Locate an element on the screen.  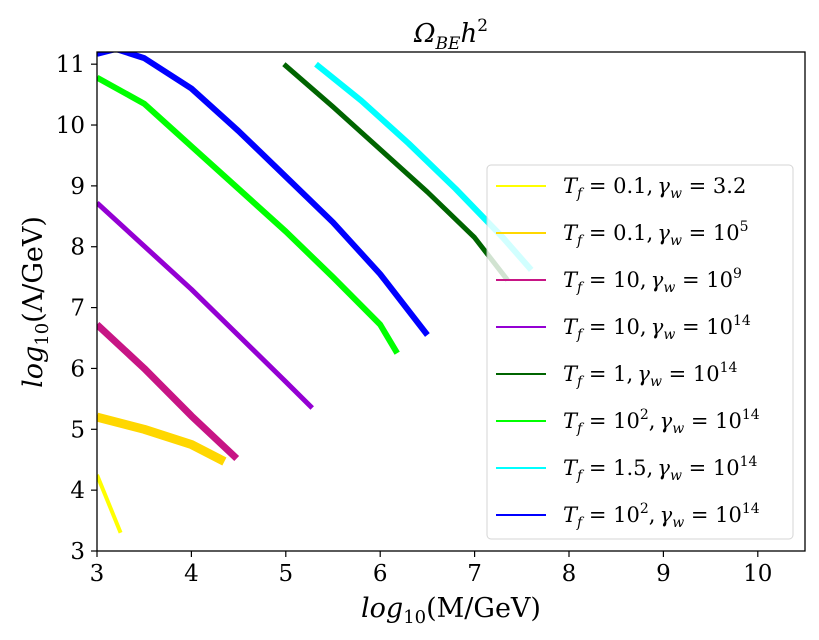
x-tick-label: 7 is located at coordinates (474, 574).